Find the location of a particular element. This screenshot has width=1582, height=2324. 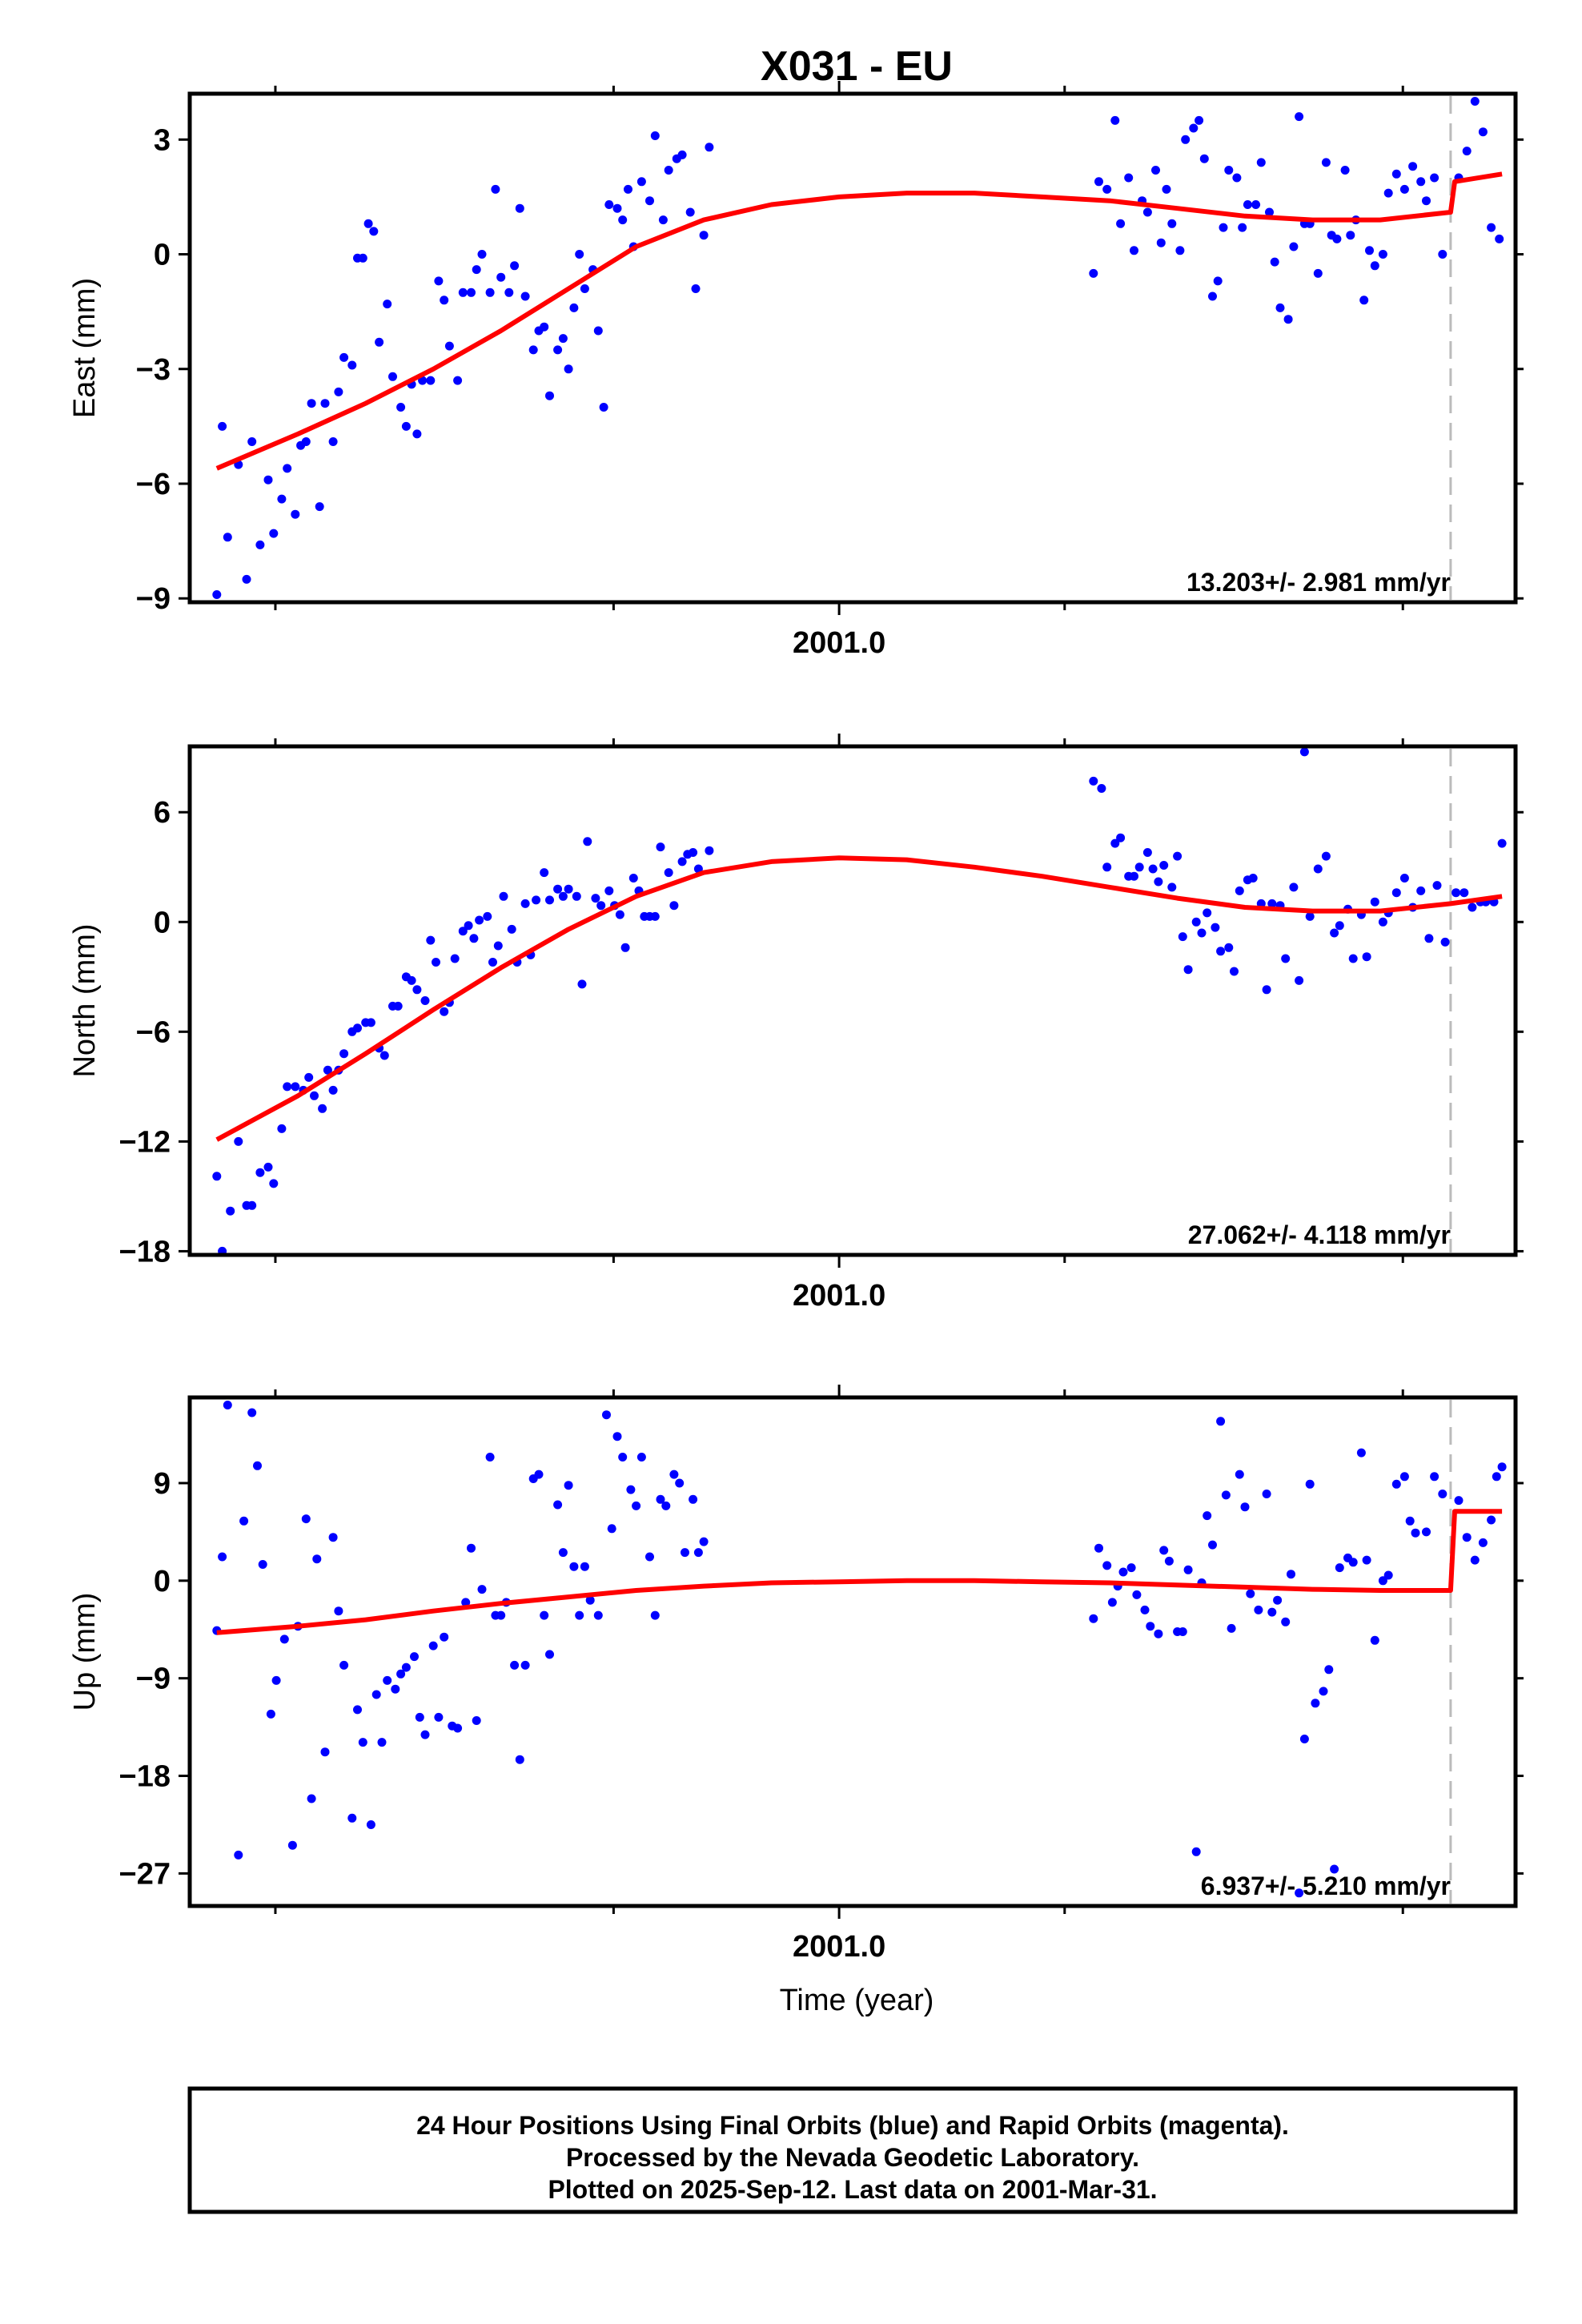

y-tick-label: −6 is located at coordinates (154, 484).